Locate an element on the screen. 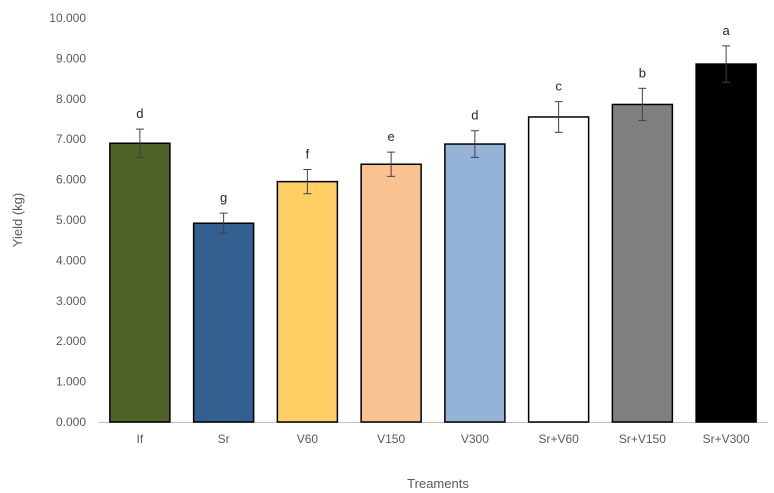  x-tick-label: If is located at coordinates (140, 439).